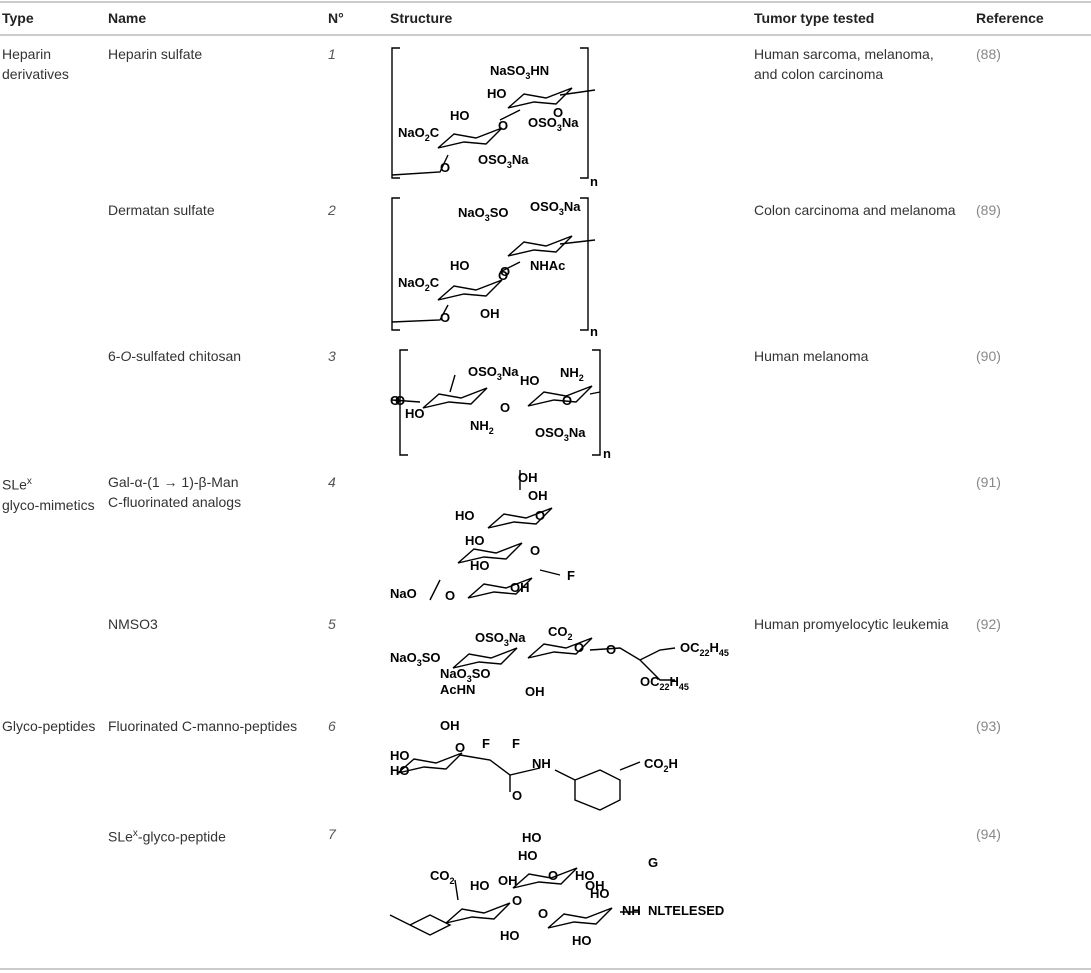 This screenshot has height=973, width=1091. I want to click on atom-label: NaSO3HN, so click(519, 72).